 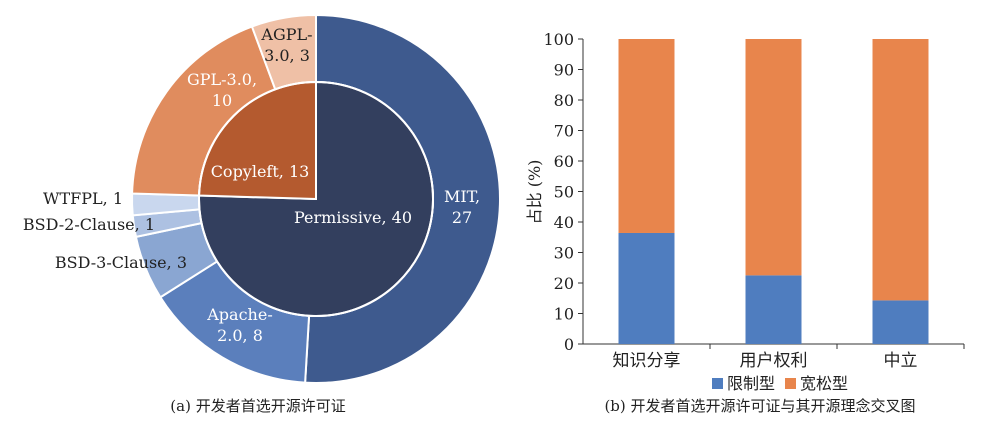 What do you see at coordinates (257, 406) in the screenshot?
I see `caption-a: (a) 开发者首选开源许可证` at bounding box center [257, 406].